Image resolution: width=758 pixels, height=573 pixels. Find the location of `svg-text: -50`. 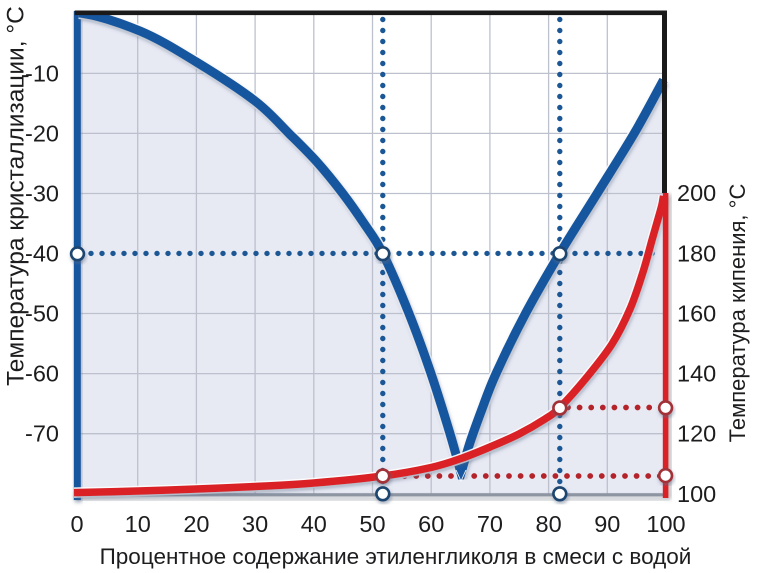

svg-text: -50 is located at coordinates (42, 314).